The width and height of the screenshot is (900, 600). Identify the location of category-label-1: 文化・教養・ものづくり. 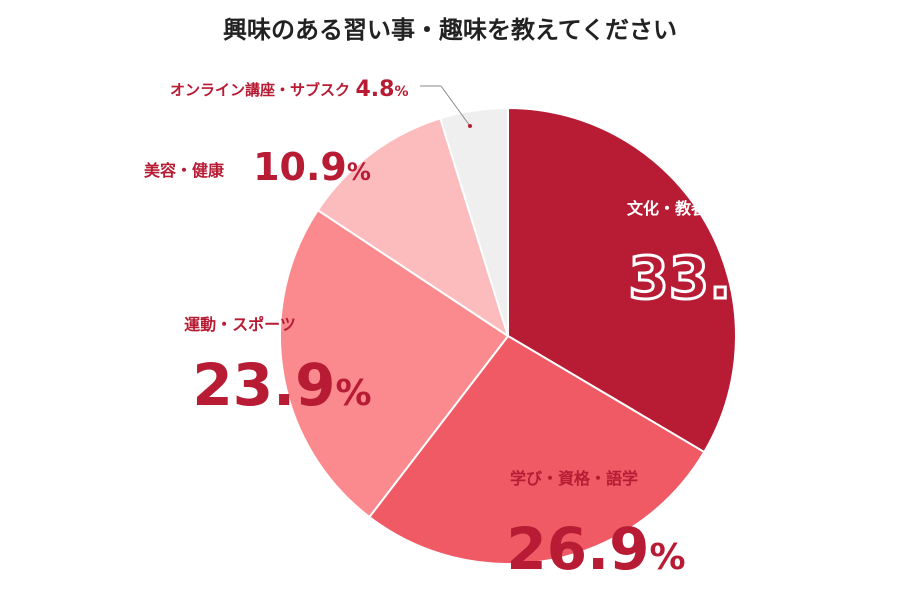
(715, 208).